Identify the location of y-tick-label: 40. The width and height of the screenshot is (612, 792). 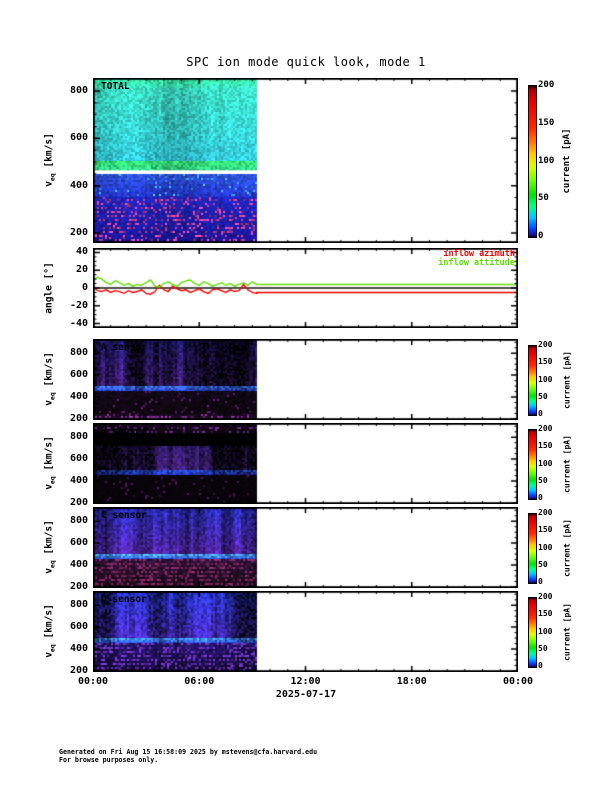
(81, 252).